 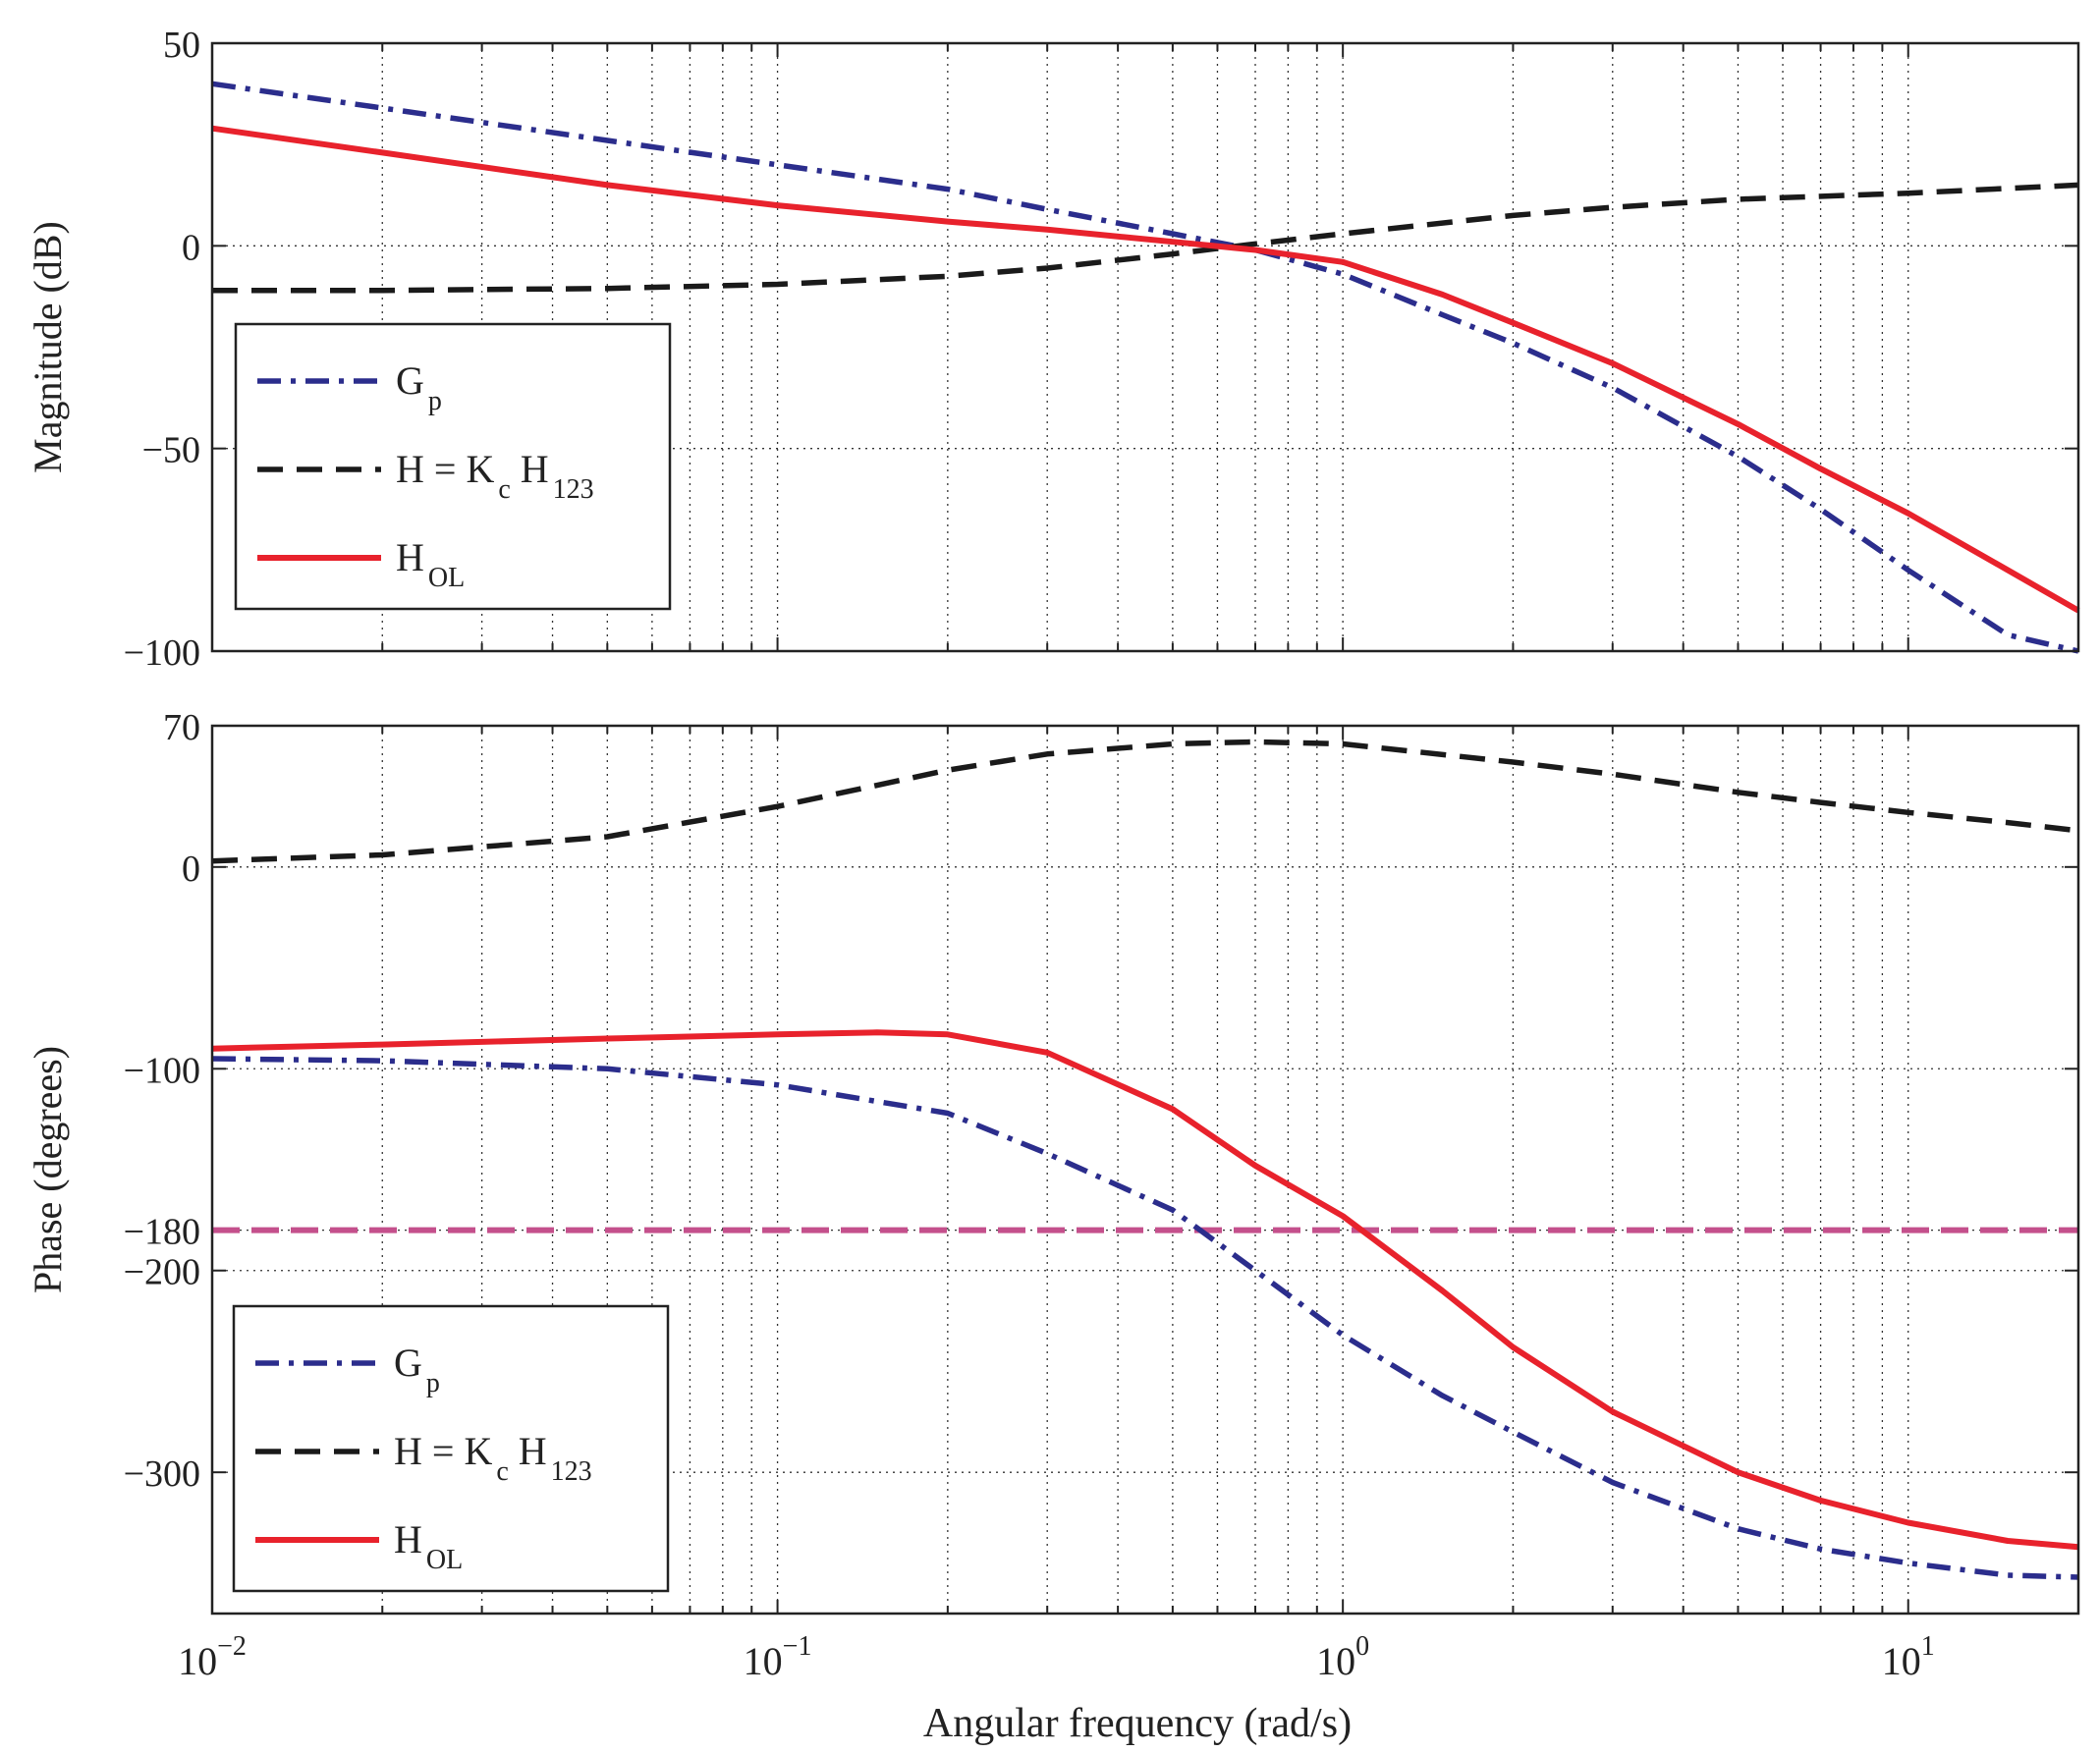 What do you see at coordinates (1137, 1723) in the screenshot?
I see `x-axis-label: Angular frequency (rad/s)` at bounding box center [1137, 1723].